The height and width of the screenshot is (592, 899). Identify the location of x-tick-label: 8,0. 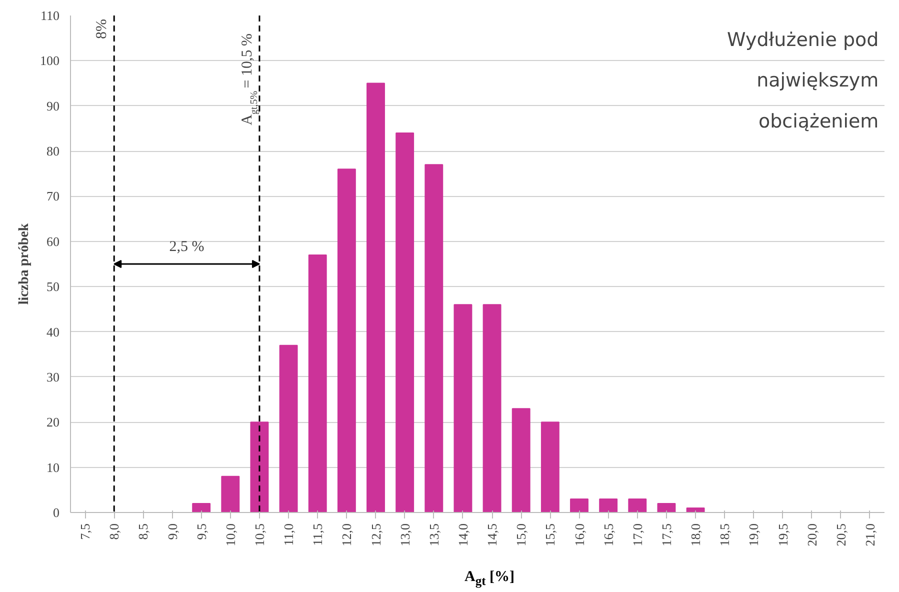
(114, 532).